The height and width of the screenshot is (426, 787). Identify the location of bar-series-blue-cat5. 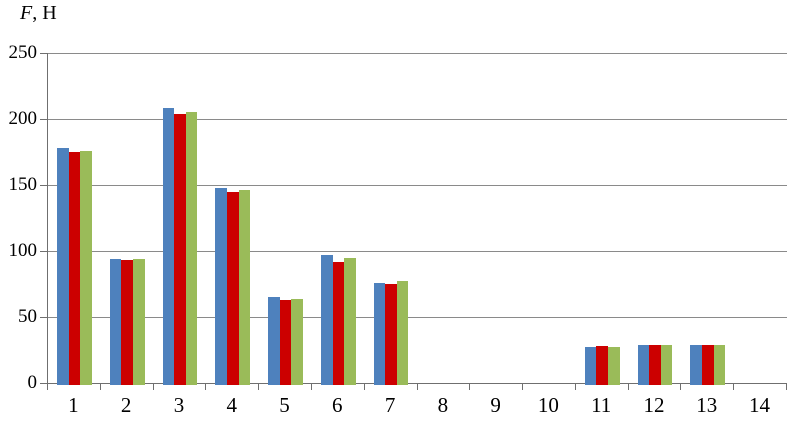
(274, 341).